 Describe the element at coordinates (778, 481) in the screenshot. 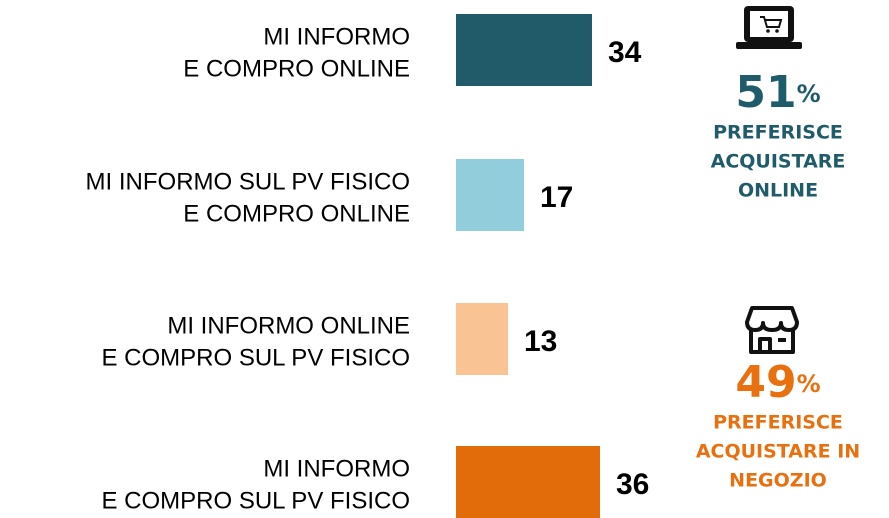

I see `annotation-line: NEGOZIO` at that location.